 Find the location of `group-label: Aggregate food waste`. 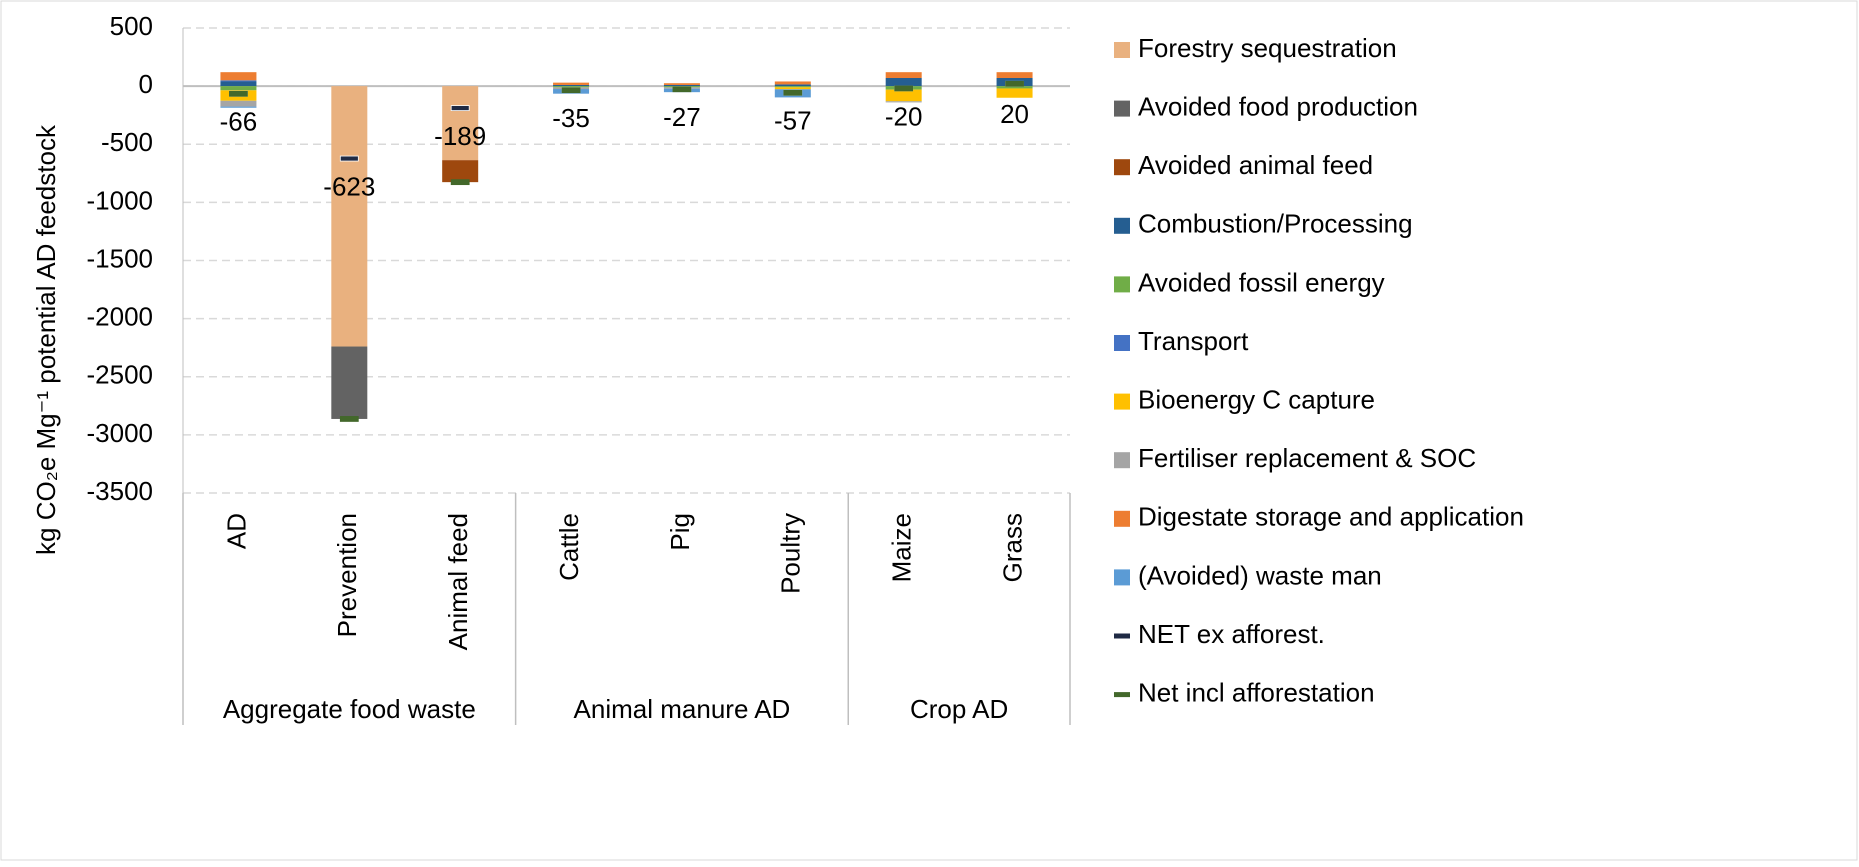

group-label: Aggregate food waste is located at coordinates (349, 709).